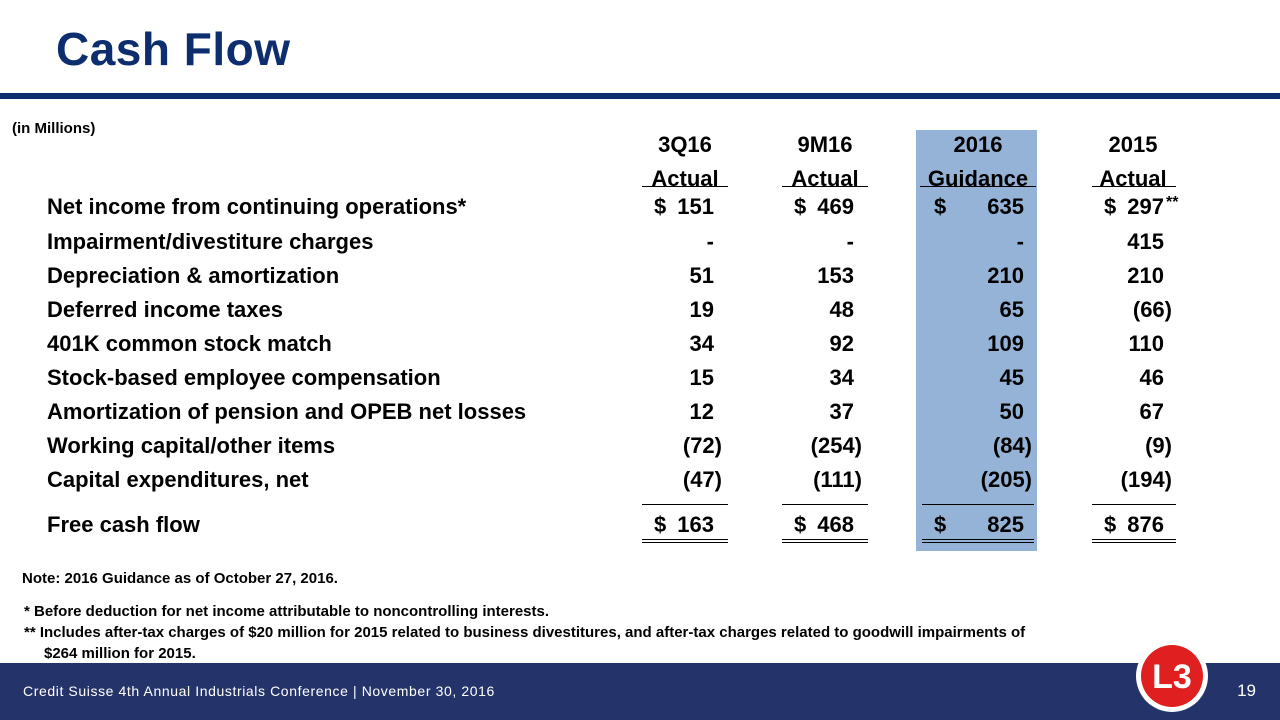 This screenshot has height=720, width=1280. What do you see at coordinates (1011, 411) in the screenshot?
I see `cell-value: 50` at bounding box center [1011, 411].